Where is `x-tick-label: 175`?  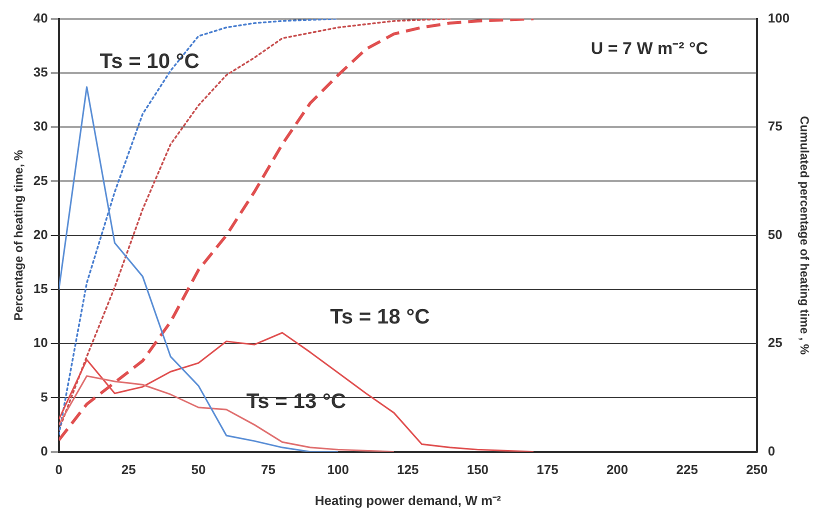
x-tick-label: 175 is located at coordinates (547, 470).